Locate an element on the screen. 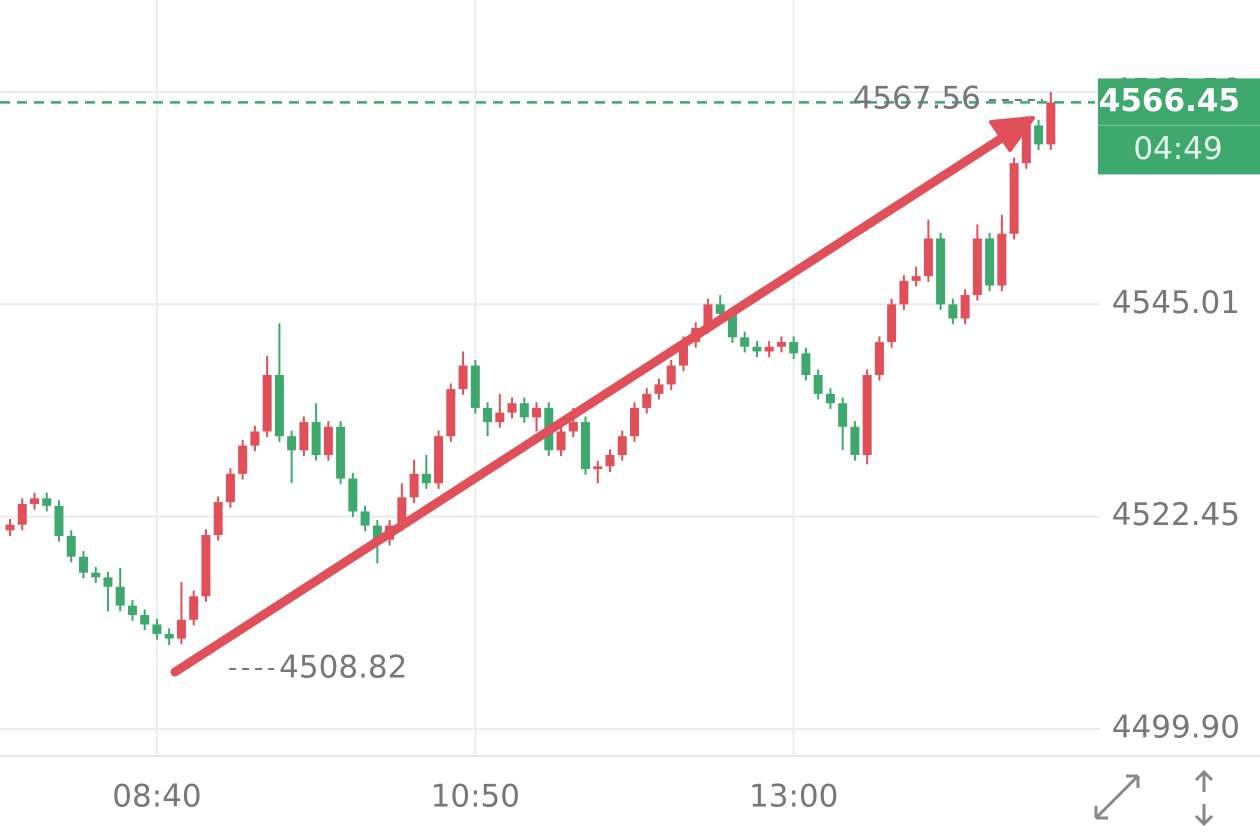 Image resolution: width=1260 pixels, height=836 pixels. toolbar-icons is located at coordinates (1154, 798).